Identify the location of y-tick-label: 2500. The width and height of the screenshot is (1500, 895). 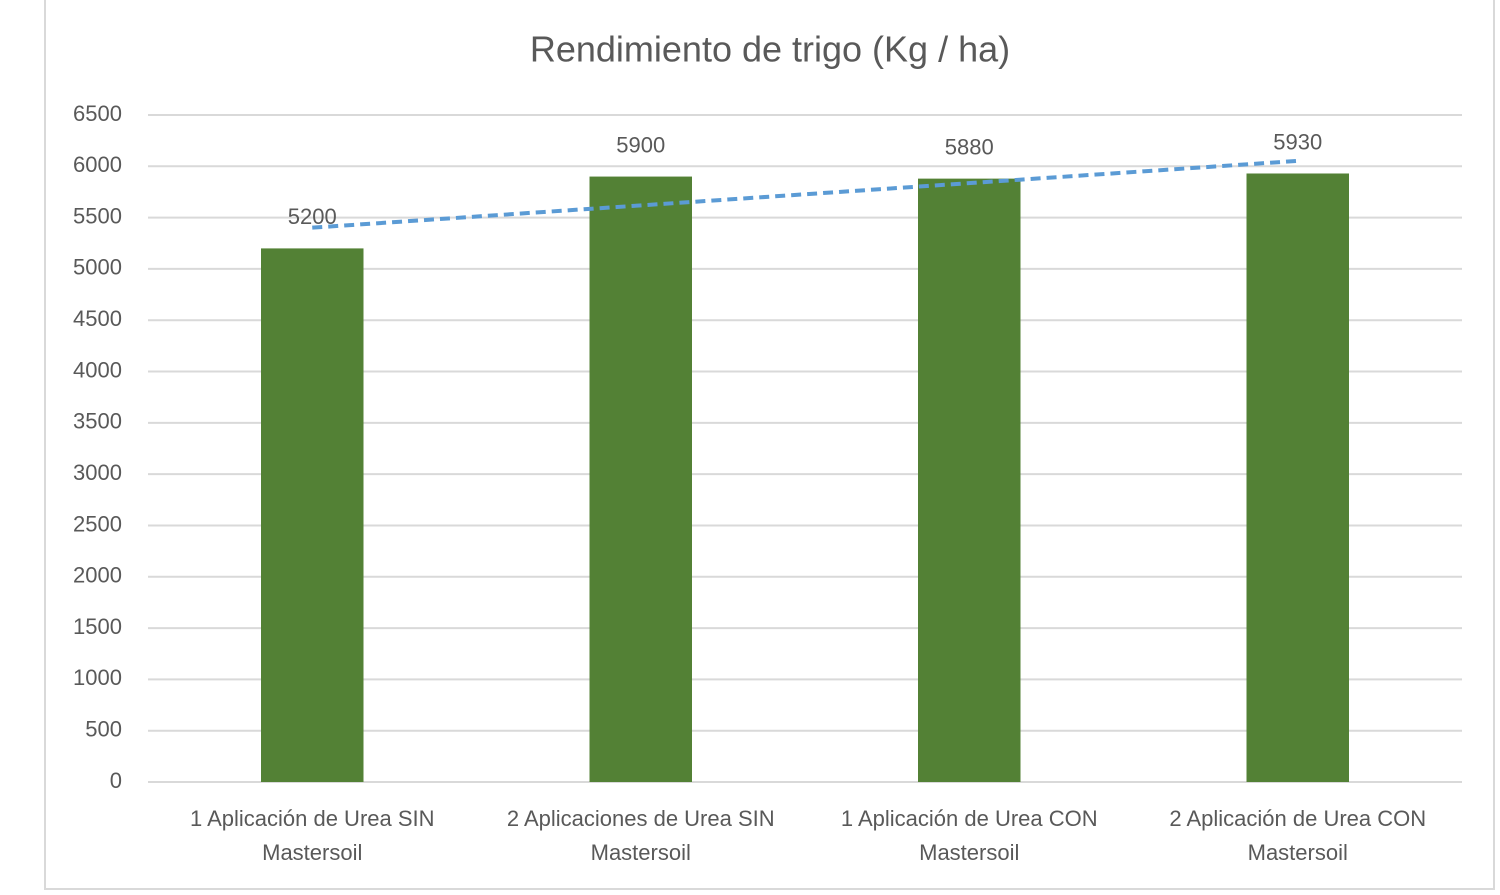
(97, 523).